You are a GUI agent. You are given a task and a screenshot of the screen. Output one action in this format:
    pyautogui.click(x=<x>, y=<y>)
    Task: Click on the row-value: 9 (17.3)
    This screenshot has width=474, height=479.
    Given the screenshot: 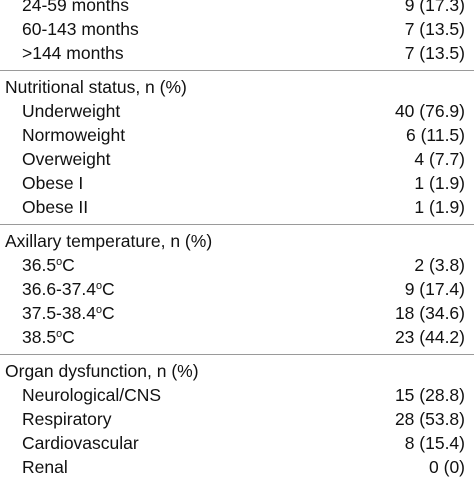 What is the action you would take?
    pyautogui.click(x=434, y=7)
    